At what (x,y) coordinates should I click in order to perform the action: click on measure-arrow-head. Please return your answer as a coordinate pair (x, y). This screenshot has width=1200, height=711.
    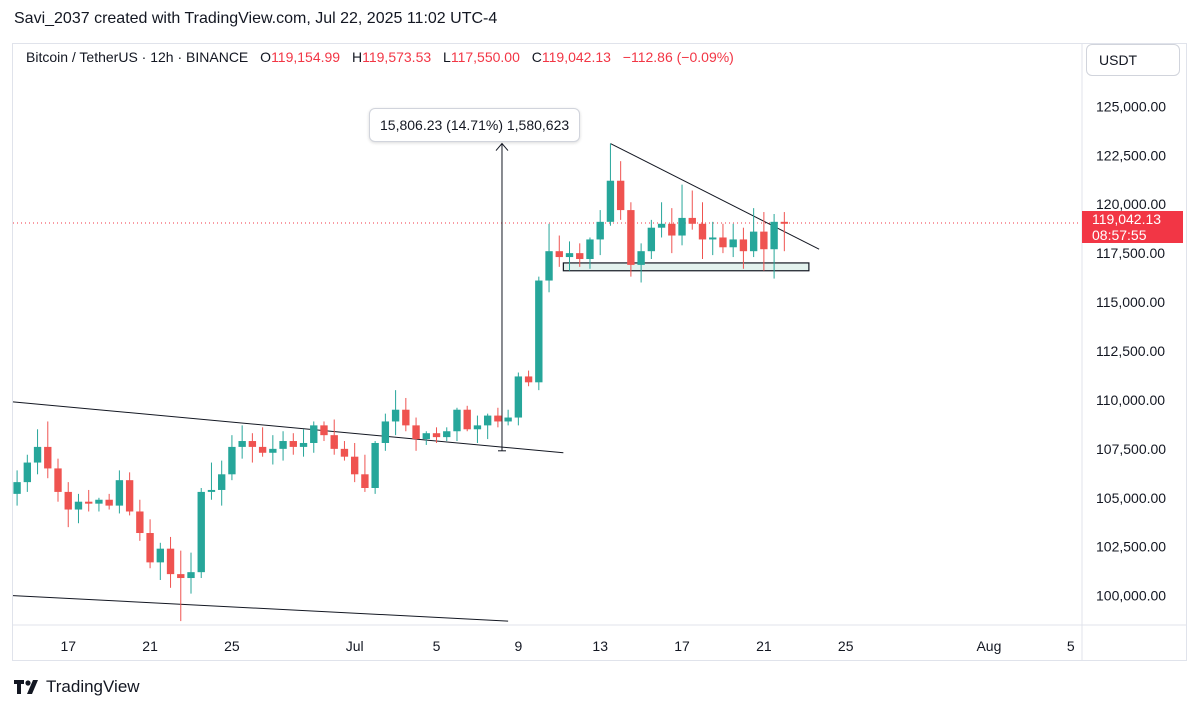
    Looking at the image, I should click on (502, 146).